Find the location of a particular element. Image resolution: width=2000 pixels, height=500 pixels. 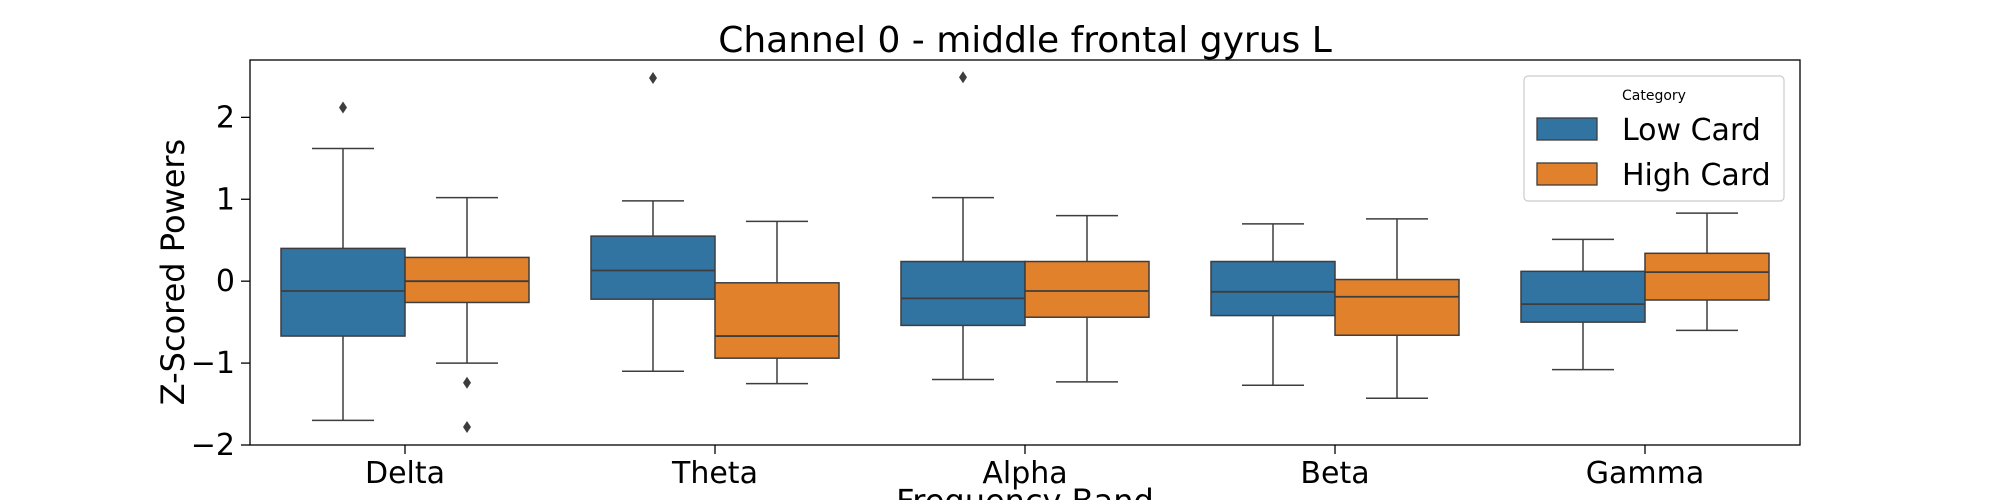

box-low-card-delta is located at coordinates (343, 261).